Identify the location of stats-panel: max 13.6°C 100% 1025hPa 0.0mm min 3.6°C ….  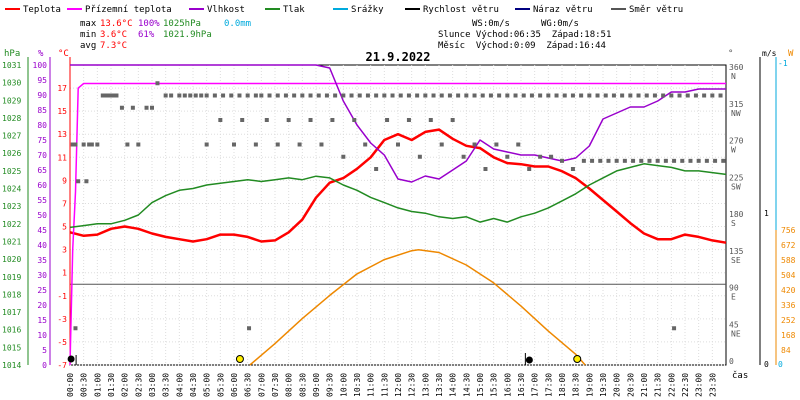
(345, 35).